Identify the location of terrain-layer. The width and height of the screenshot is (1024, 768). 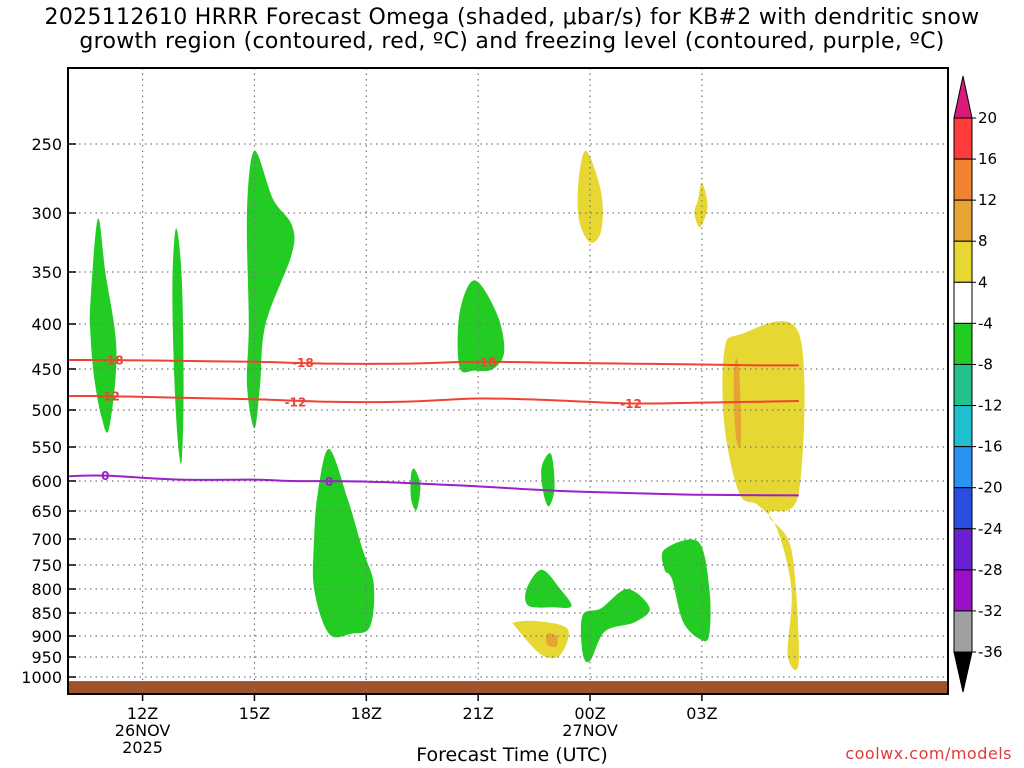
(508, 687).